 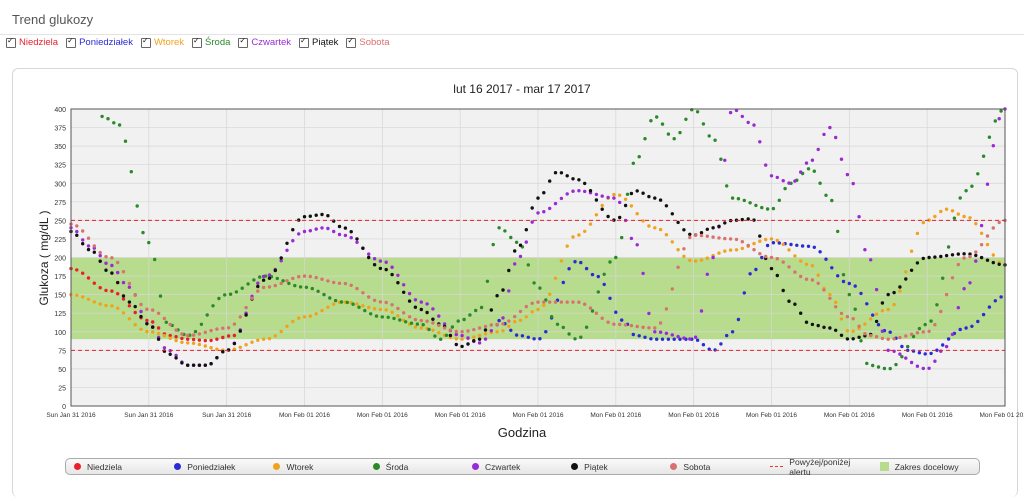 I want to click on checkbox-niedziela, so click(x=11, y=42).